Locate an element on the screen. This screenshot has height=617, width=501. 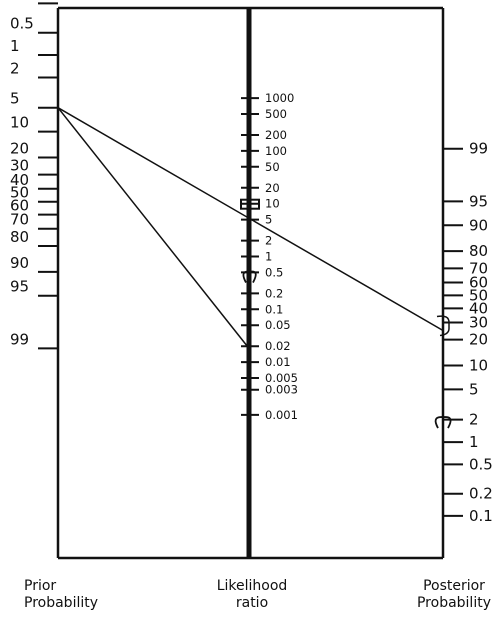
right-tick-label-90: 90 is located at coordinates (478, 225).